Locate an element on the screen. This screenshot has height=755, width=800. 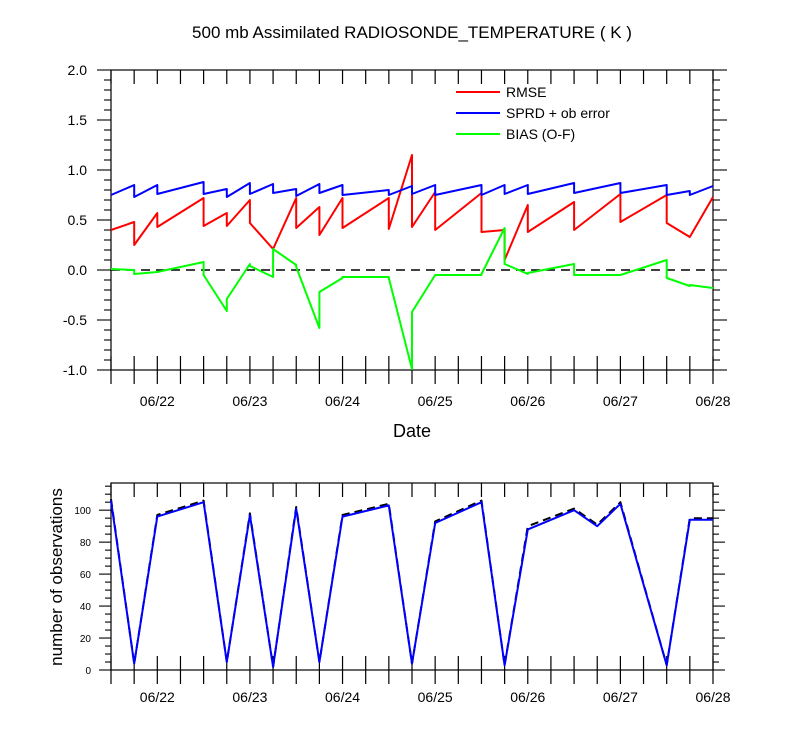
legend-label: SPRD + ob error is located at coordinates (558, 113).